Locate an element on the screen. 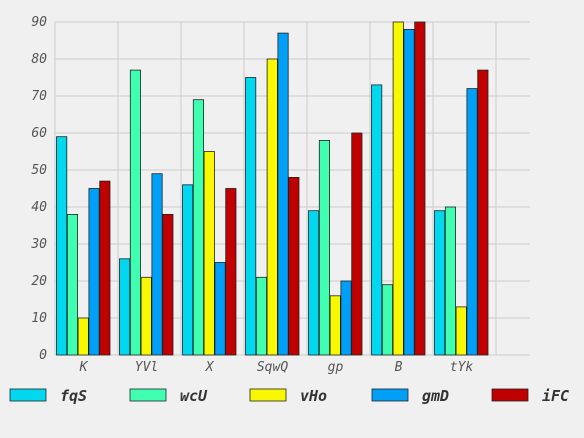 The image size is (584, 438). legend: fqS wcU vHo gmD iFC is located at coordinates (289, 396).